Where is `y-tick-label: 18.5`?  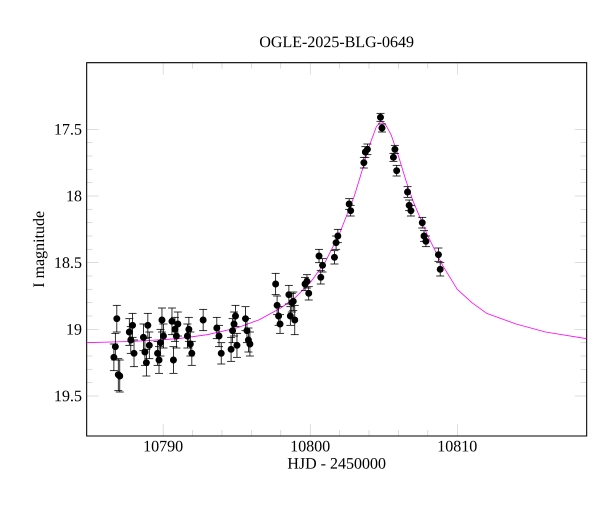 y-tick-label: 18.5 is located at coordinates (68, 262).